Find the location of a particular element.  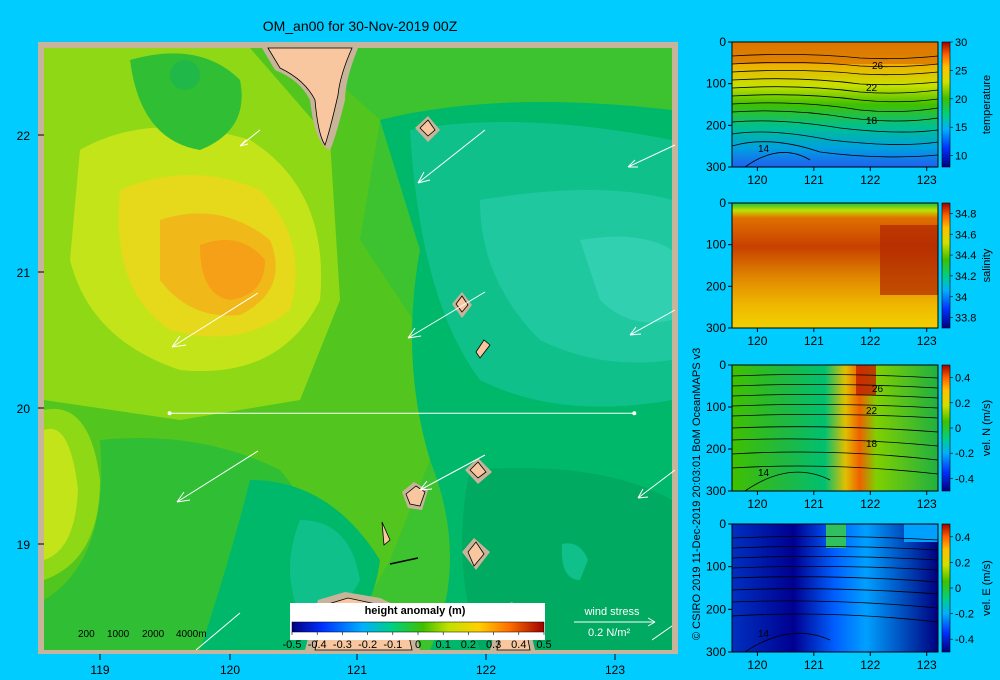

colorbar-tick-label: -0.4 is located at coordinates (317, 645).